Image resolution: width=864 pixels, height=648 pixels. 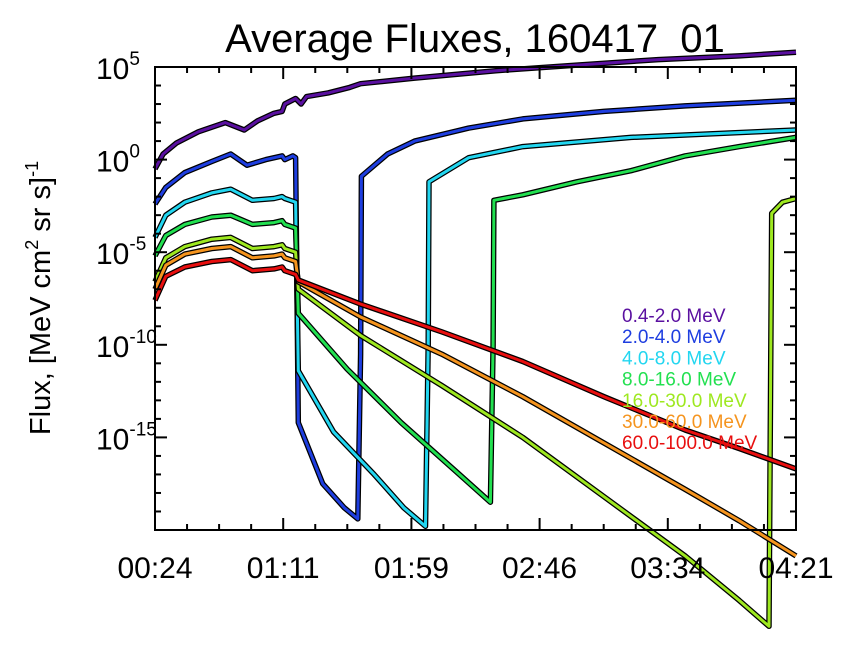 What do you see at coordinates (674, 337) in the screenshot?
I see `legend-entry: 2.0-4.0 MeV` at bounding box center [674, 337].